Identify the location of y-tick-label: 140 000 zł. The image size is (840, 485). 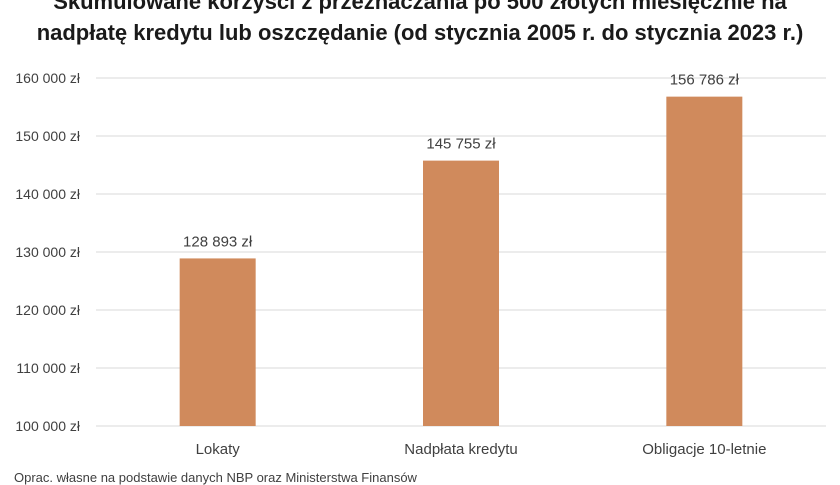
(47, 194).